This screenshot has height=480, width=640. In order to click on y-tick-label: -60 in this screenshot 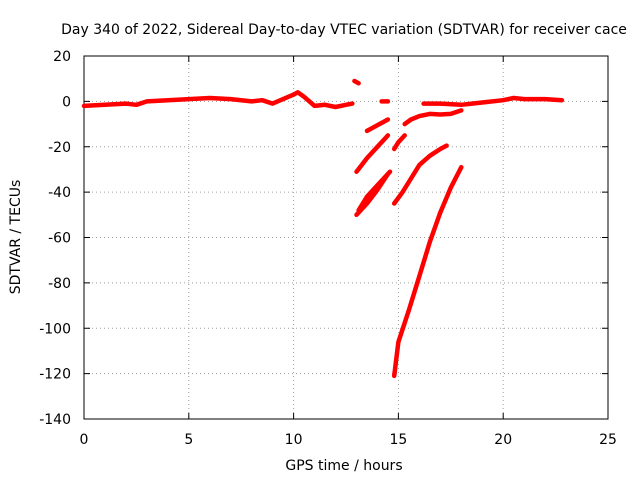, I will do `click(59, 239)`.